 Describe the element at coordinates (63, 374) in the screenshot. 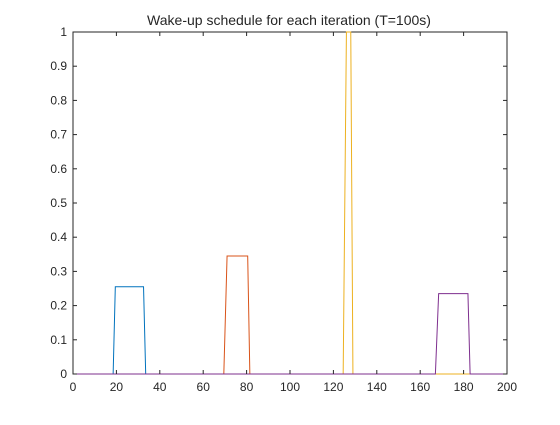

I see `y-tick-label: 0` at that location.